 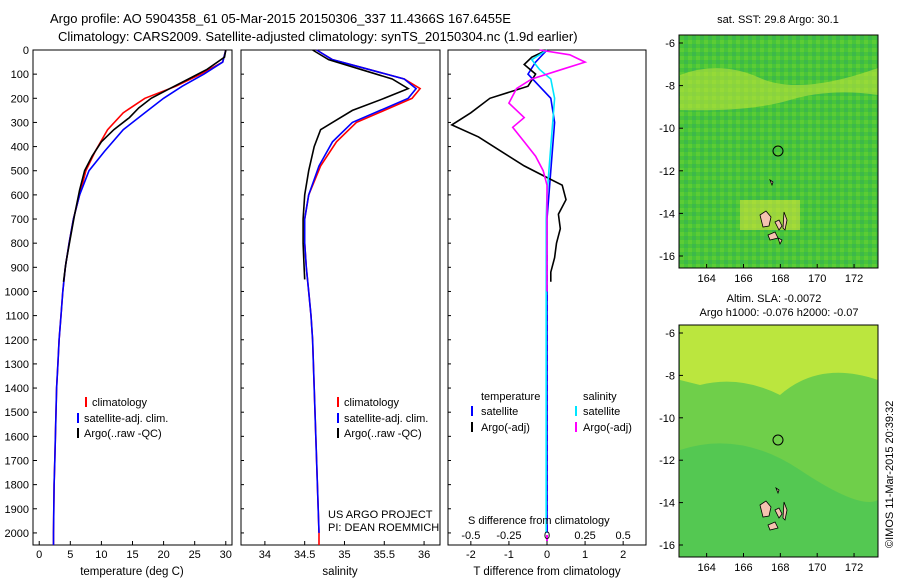 I want to click on x-tick-label: 30, so click(x=226, y=555).